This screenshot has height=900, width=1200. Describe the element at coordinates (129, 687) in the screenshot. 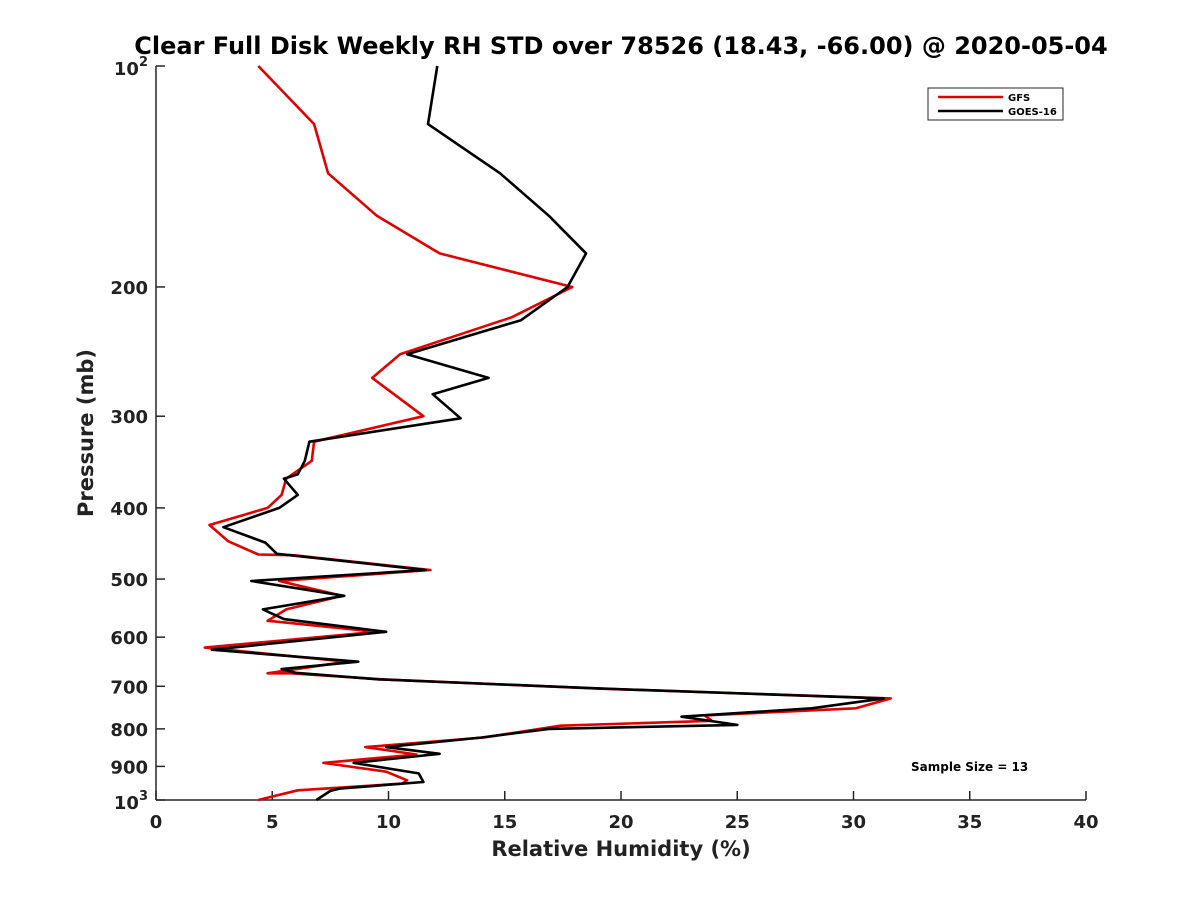

I see `y-tick-label: 700` at that location.